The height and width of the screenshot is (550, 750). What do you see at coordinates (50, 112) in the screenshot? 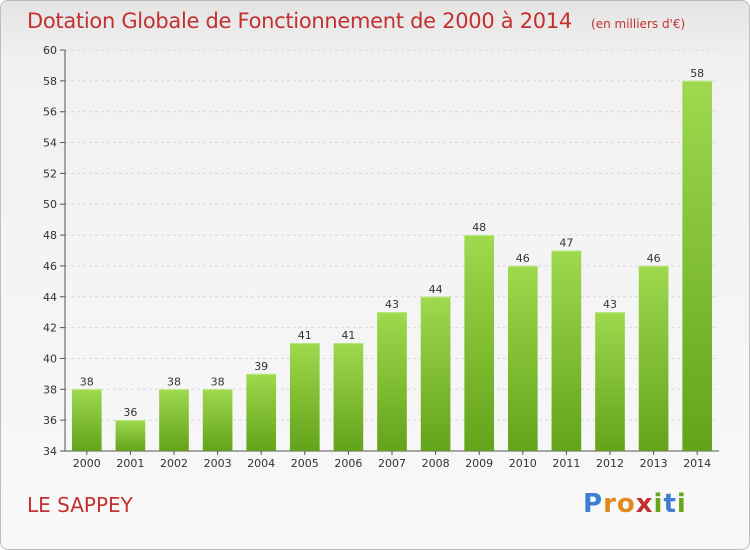
I see `y-tick-label: 56` at bounding box center [50, 112].